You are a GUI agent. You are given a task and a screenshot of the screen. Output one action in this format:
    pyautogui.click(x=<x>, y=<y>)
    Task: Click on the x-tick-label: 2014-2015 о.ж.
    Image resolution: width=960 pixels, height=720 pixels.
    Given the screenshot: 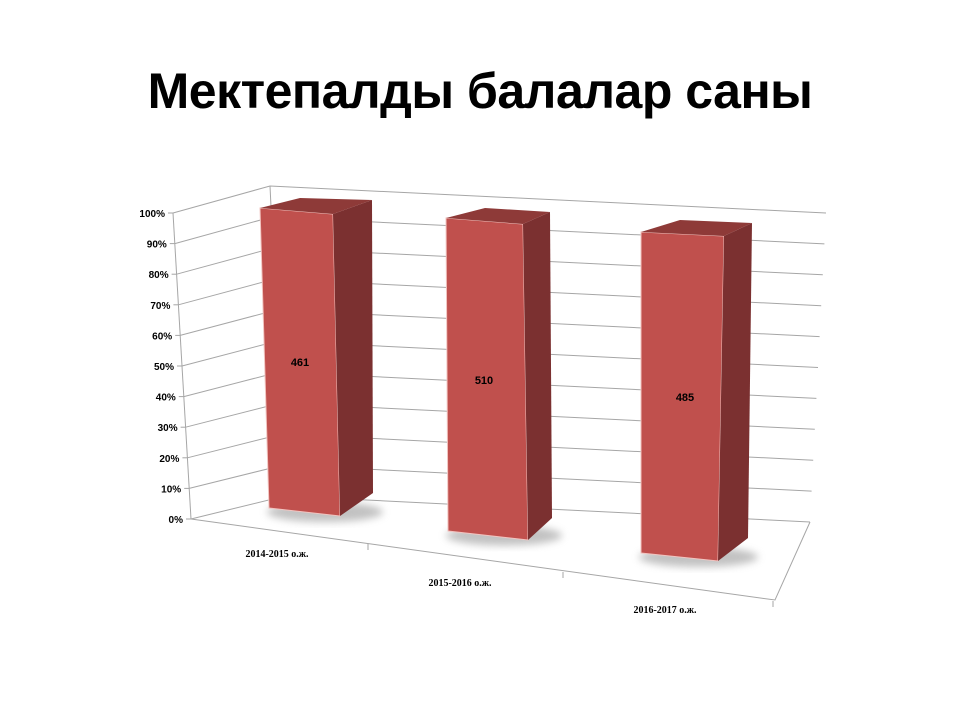 What is the action you would take?
    pyautogui.click(x=277, y=554)
    